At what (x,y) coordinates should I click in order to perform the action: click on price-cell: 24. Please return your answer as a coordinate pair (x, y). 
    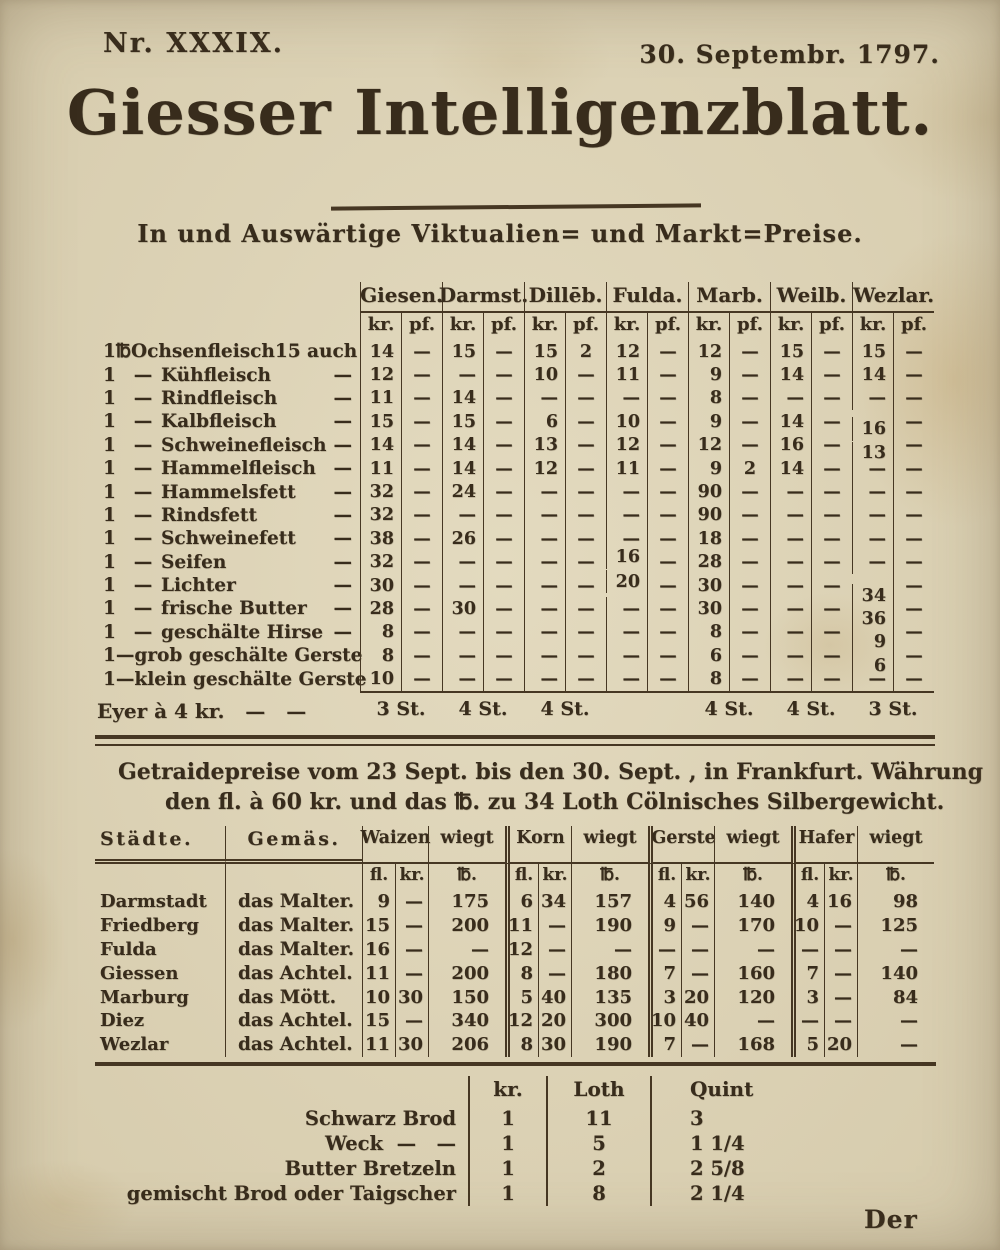
    Looking at the image, I should click on (462, 492).